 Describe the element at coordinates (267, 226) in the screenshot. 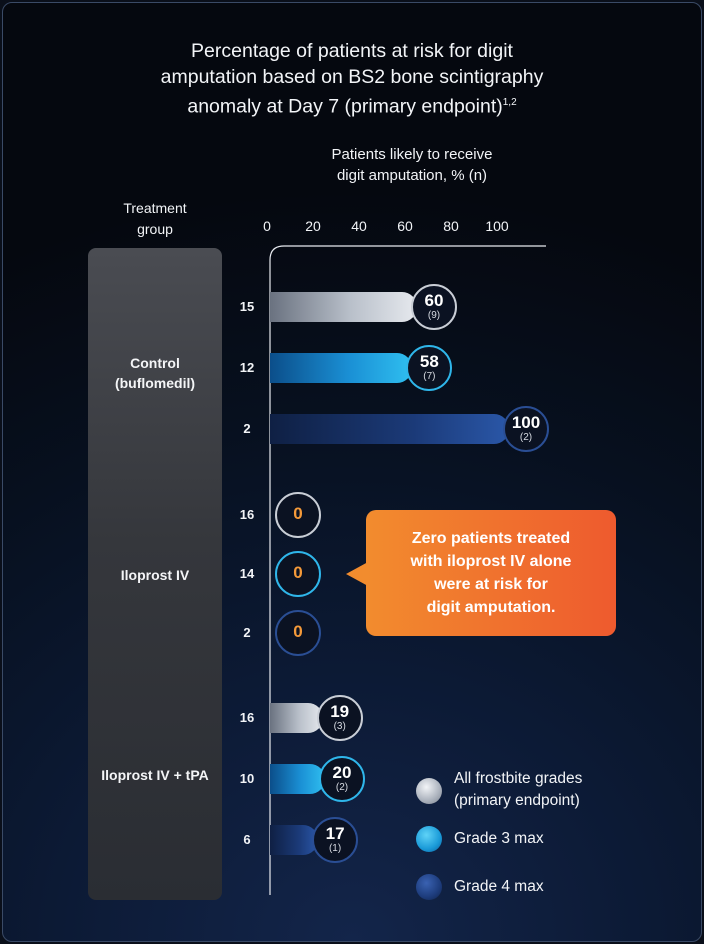

I see `x-tick-0: 0` at that location.